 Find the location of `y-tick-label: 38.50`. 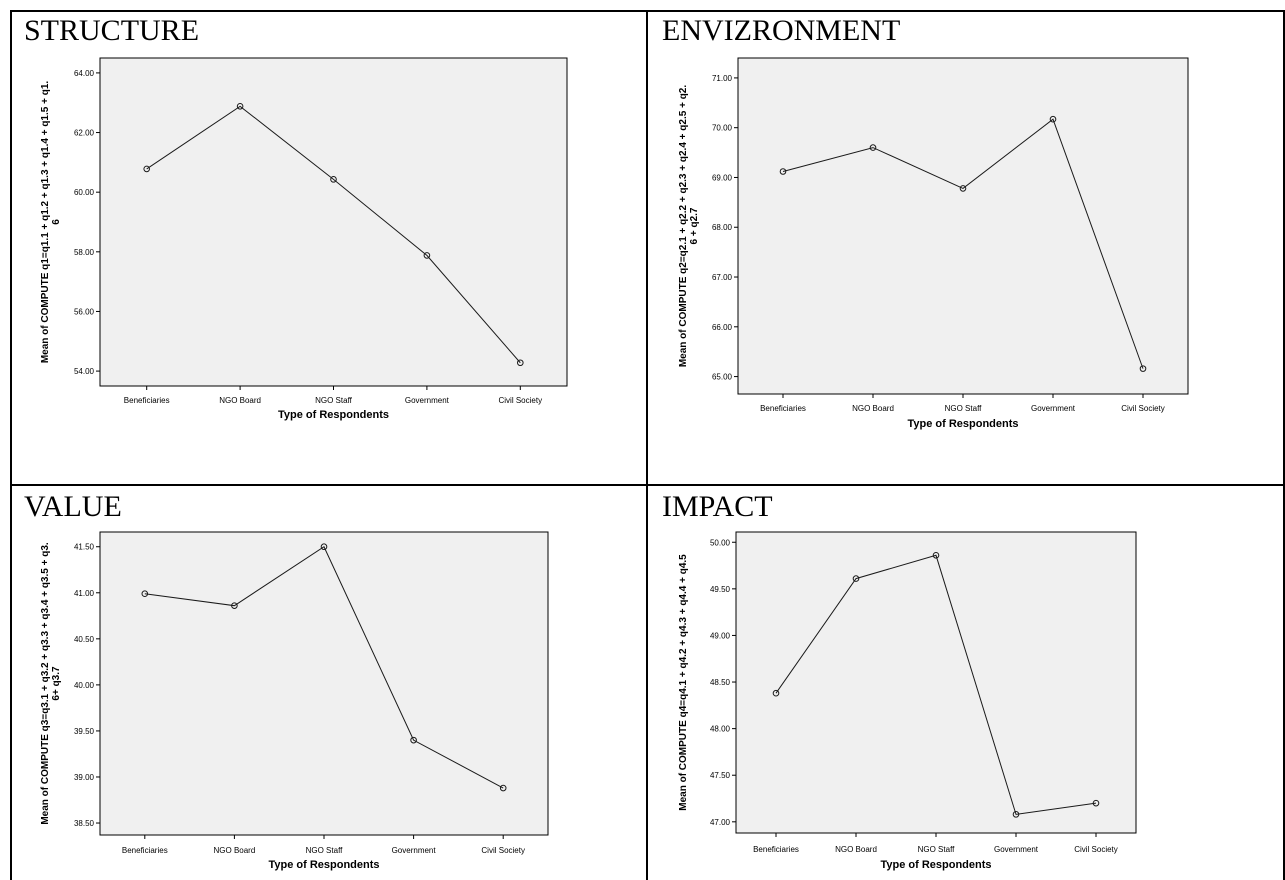

y-tick-label: 38.50 is located at coordinates (84, 823).